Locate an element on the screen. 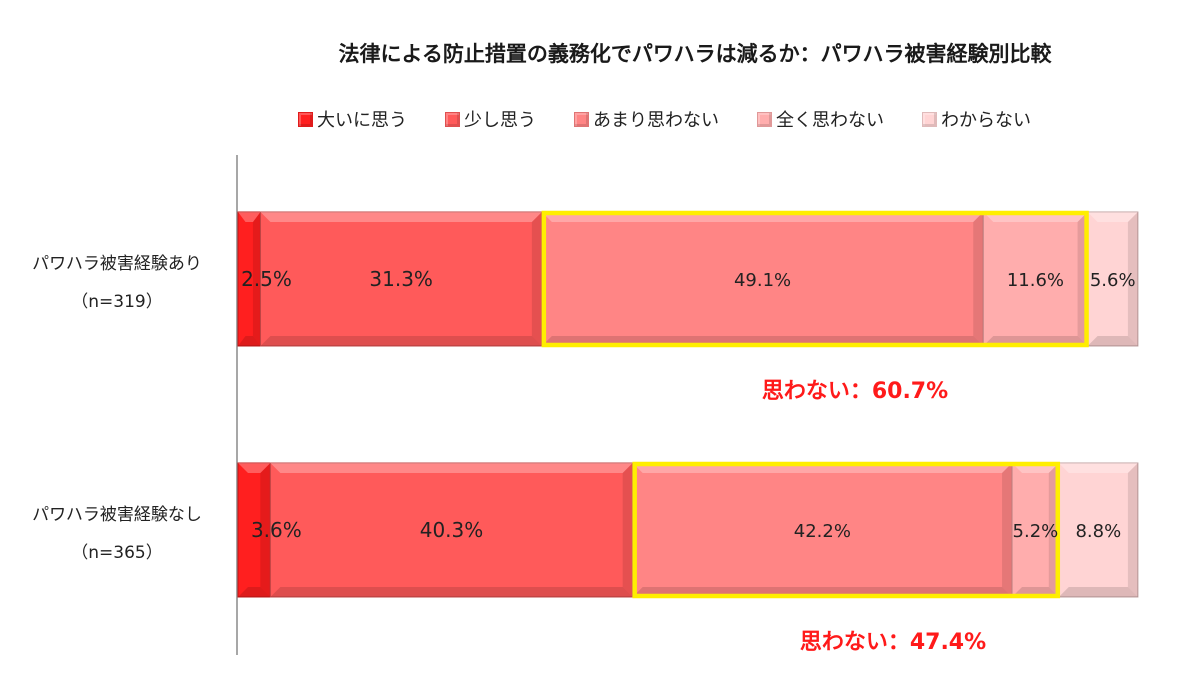 Image resolution: width=1200 pixels, height=700 pixels. category-n-label-1: （n=365） is located at coordinates (116, 553).